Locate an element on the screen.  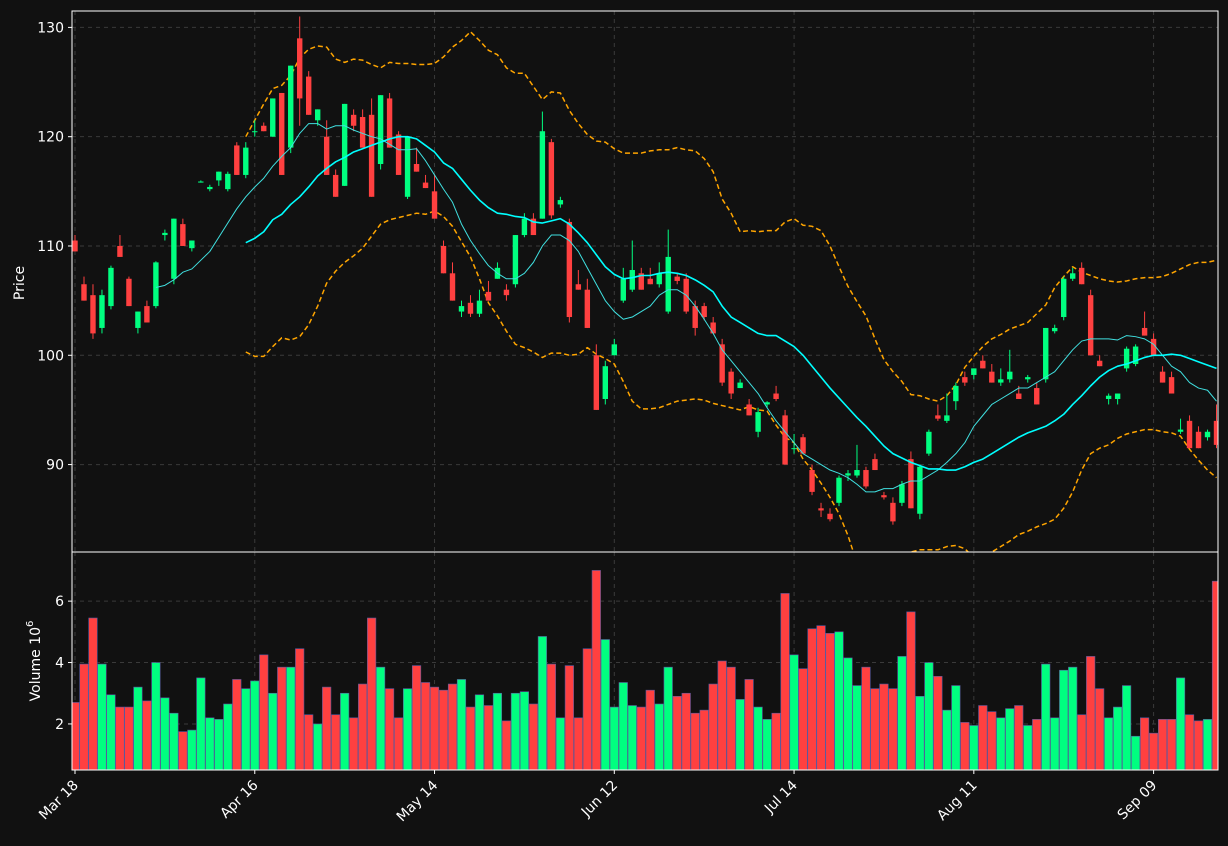
price-tick-label: 120 is located at coordinates (50, 138).